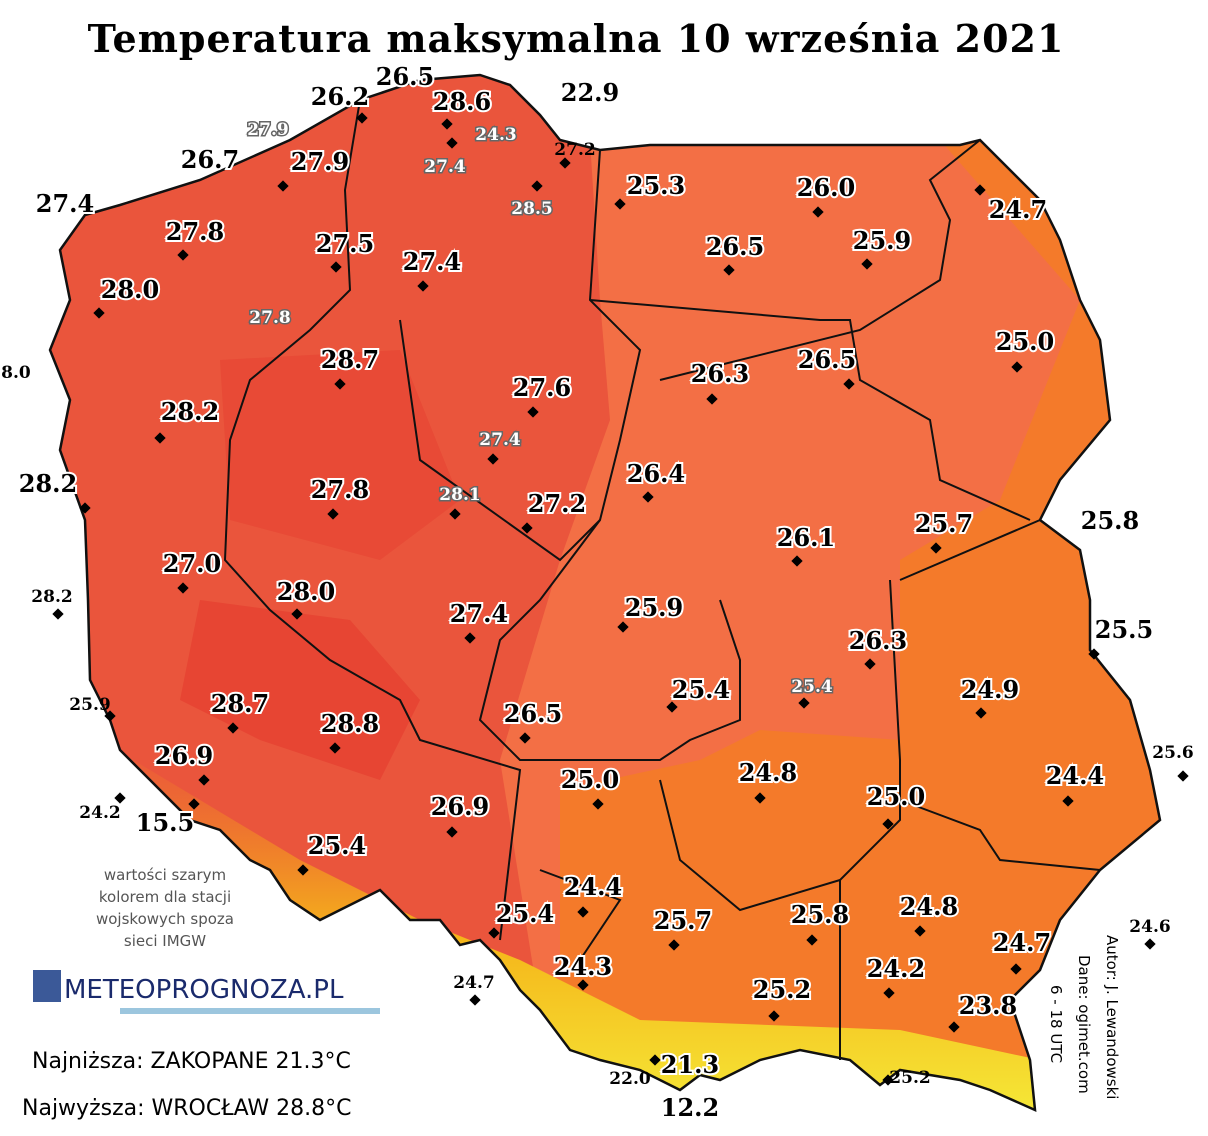 This screenshot has width=1208, height=1136. Describe the element at coordinates (187, 1108) in the screenshot. I see `highest: Najwyższa: WROCŁAW 28.8°C` at that location.